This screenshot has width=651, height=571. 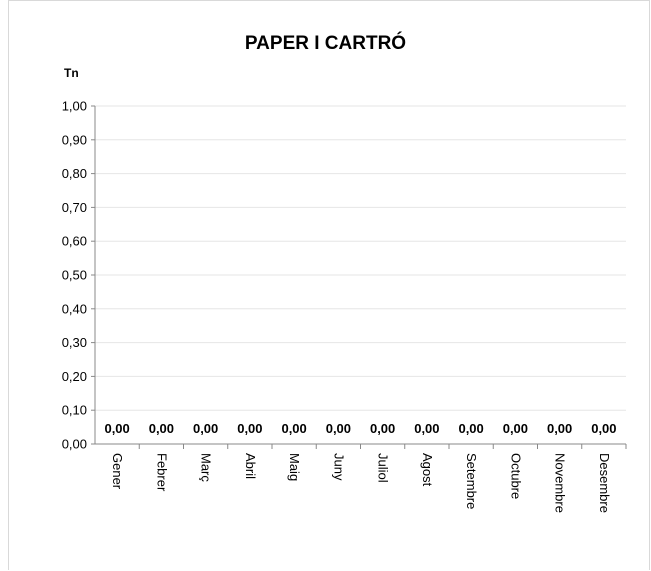 What do you see at coordinates (71, 73) in the screenshot?
I see `y-axis-unit-label: Tn` at bounding box center [71, 73].